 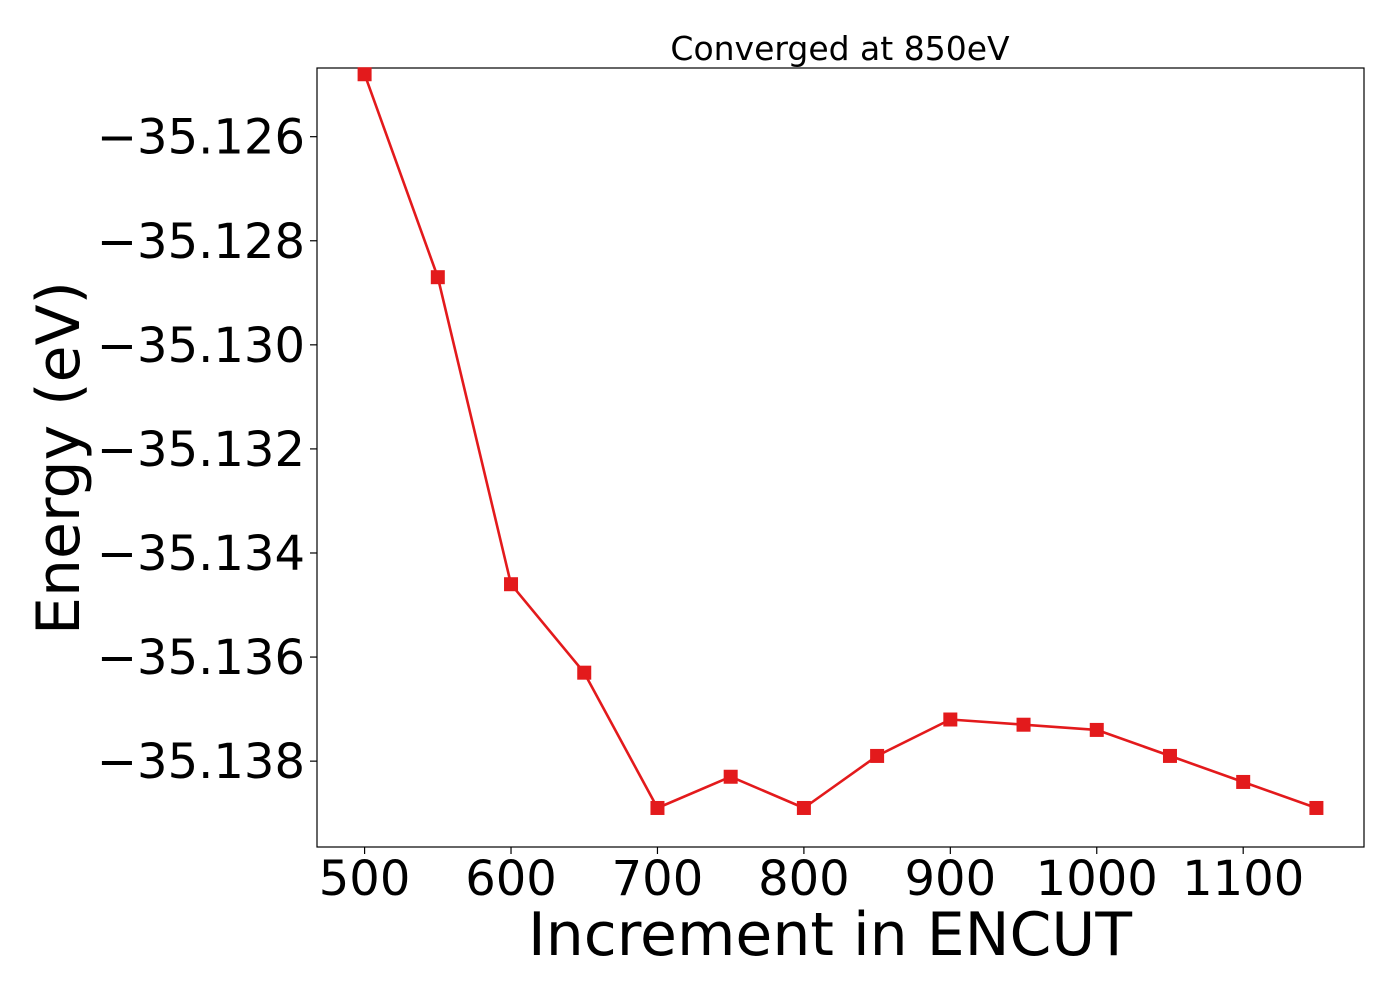 I want to click on x-tick-label: 1100, so click(x=1243, y=879).